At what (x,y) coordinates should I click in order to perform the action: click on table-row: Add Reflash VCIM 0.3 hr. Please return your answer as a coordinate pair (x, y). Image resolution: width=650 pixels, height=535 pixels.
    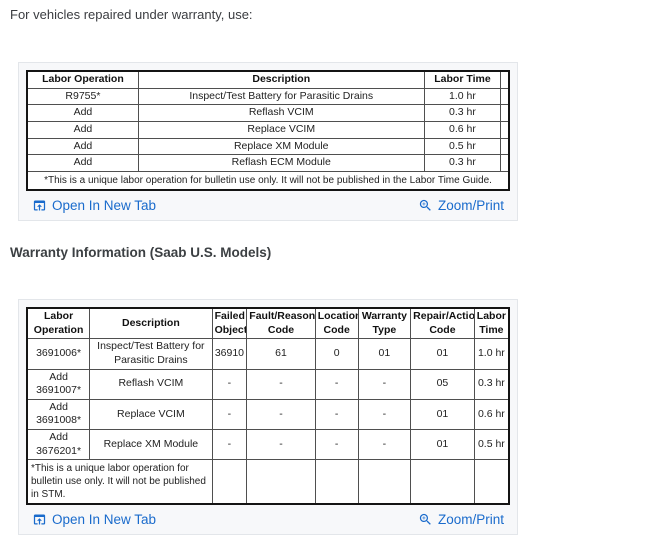
    Looking at the image, I should click on (268, 113).